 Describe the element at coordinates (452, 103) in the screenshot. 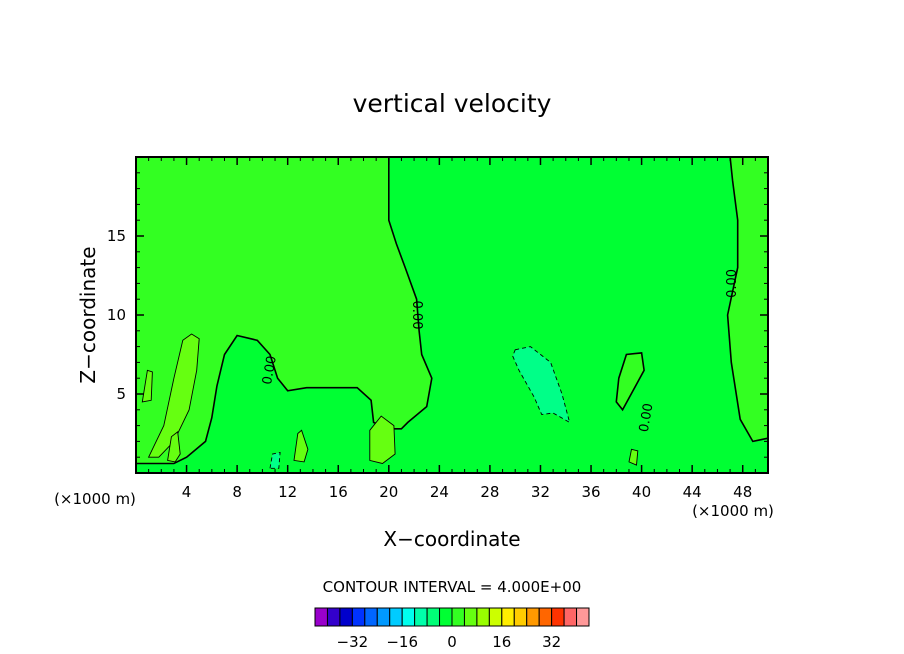

I see `chart-title: vertical velocity` at that location.